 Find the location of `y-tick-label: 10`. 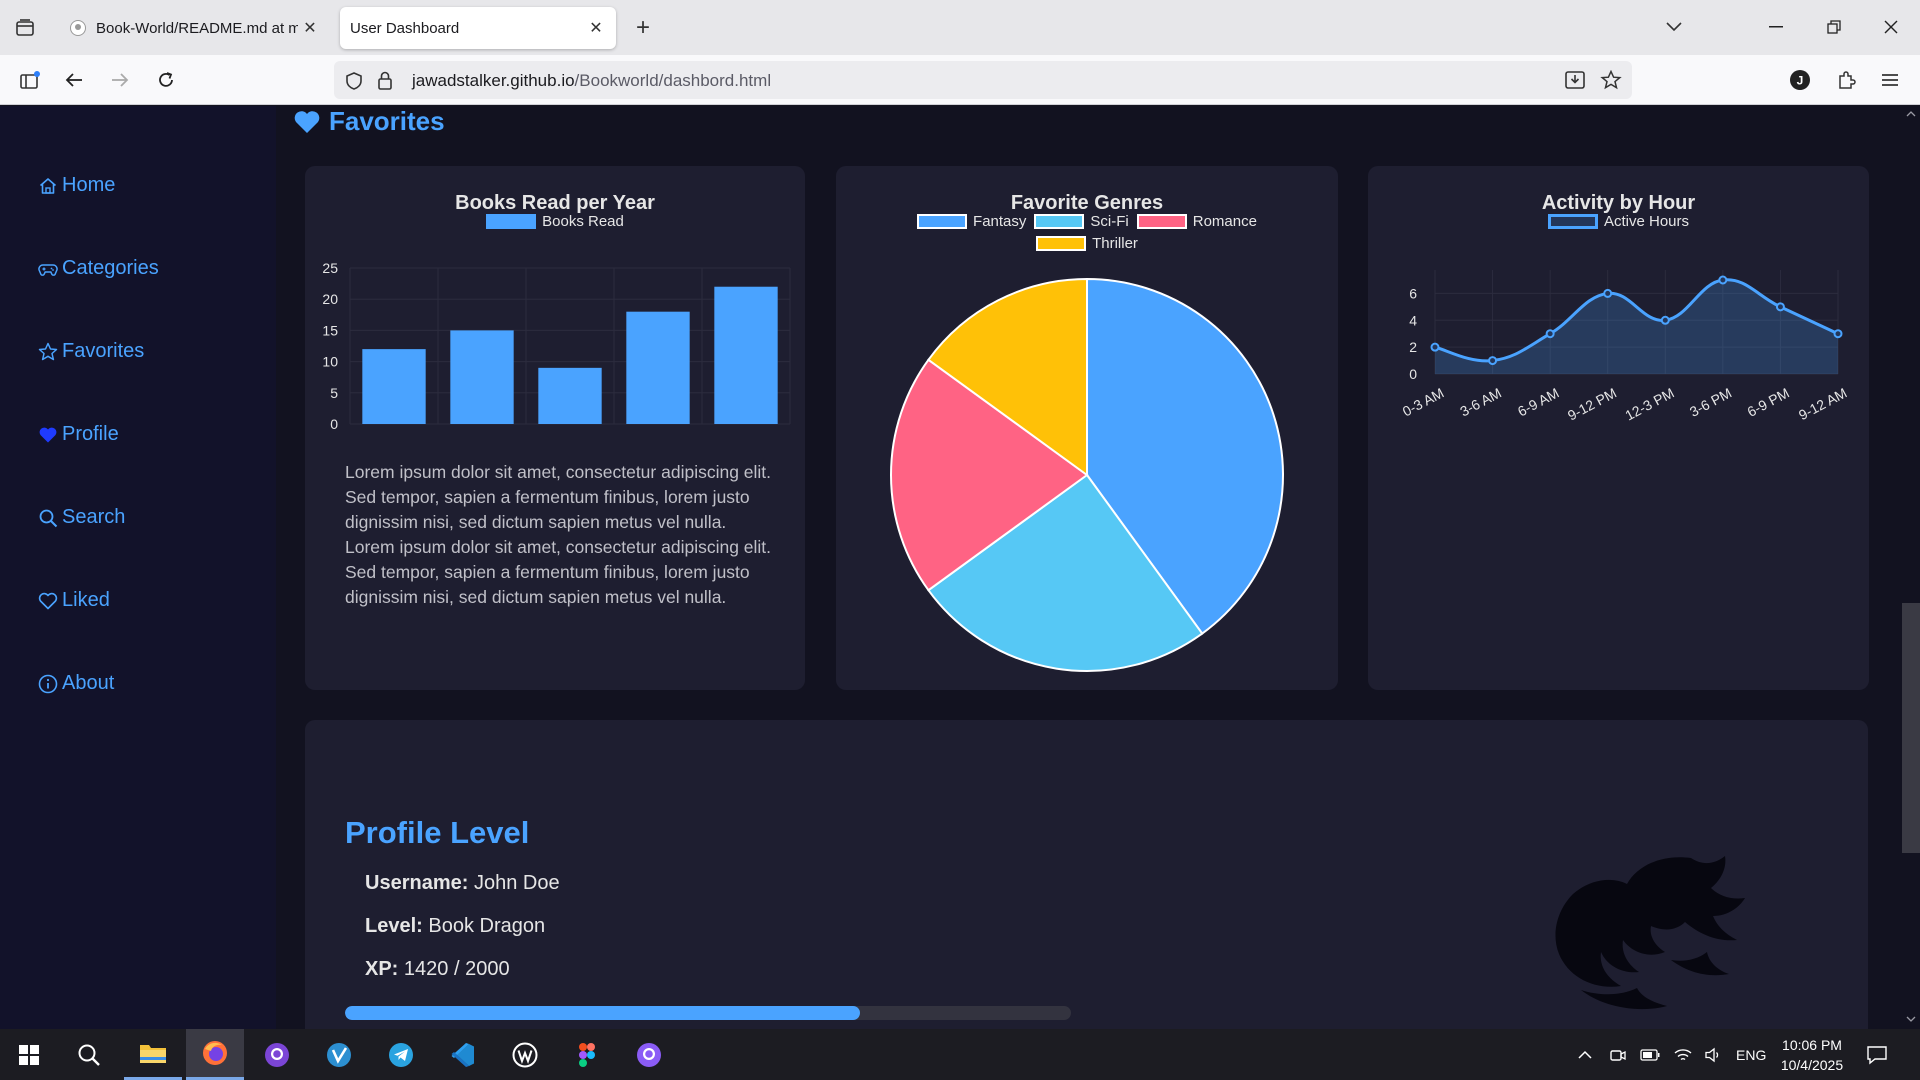

y-tick-label: 10 is located at coordinates (330, 362).